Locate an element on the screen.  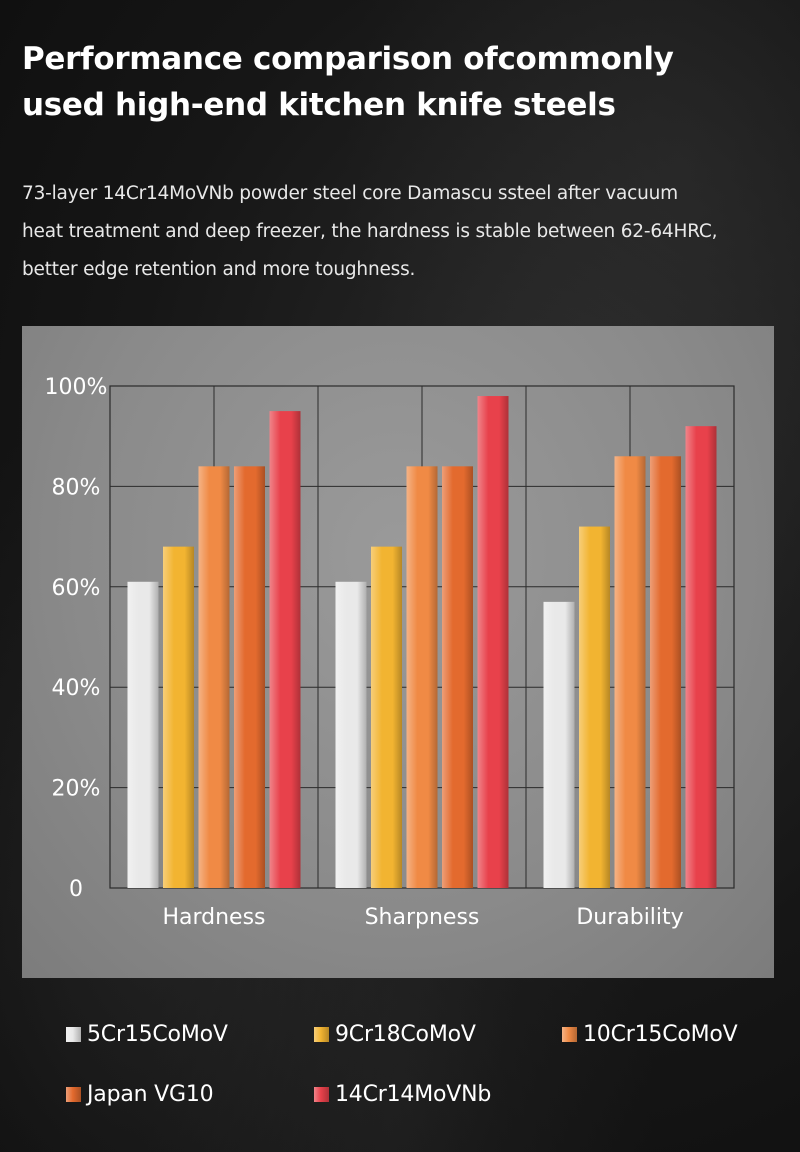
legend-label: Japan VG10 is located at coordinates (150, 1094).